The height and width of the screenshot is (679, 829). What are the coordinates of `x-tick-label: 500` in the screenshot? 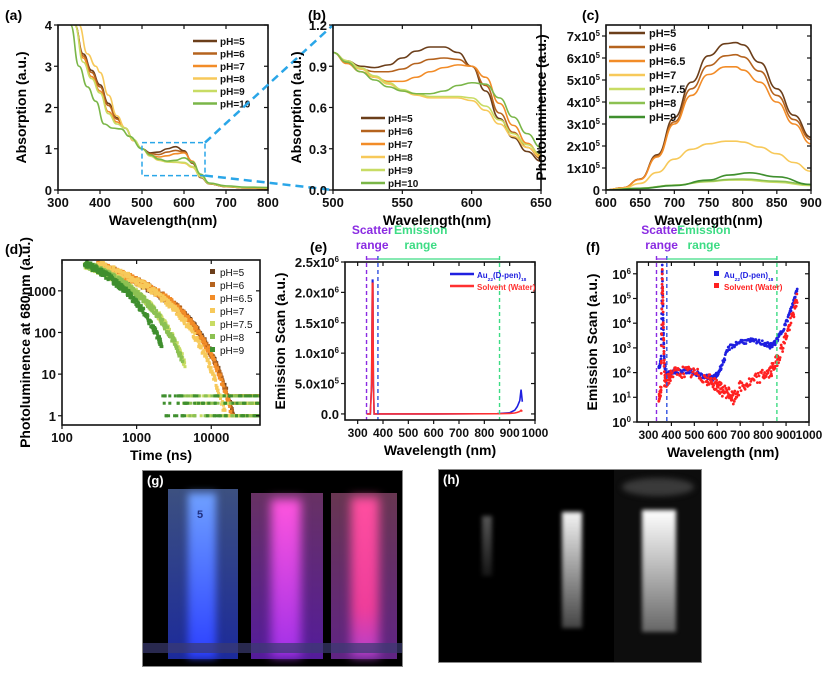 It's located at (333, 202).